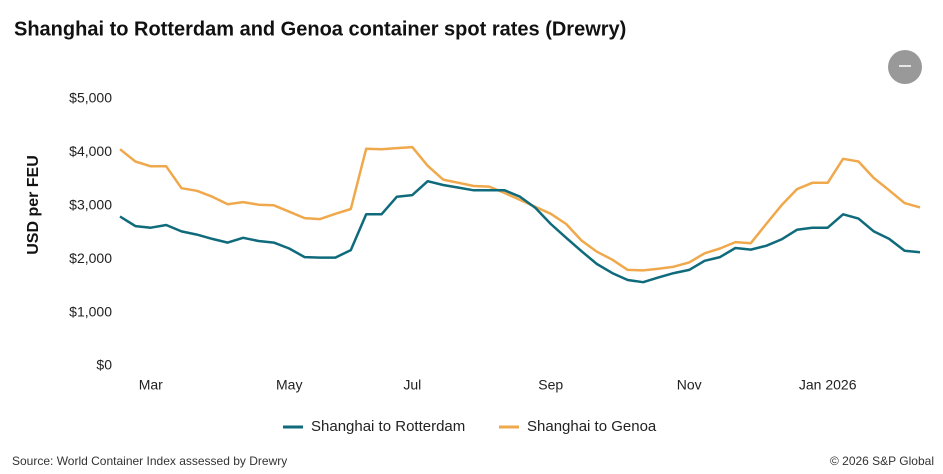 Image resolution: width=943 pixels, height=474 pixels. Describe the element at coordinates (90, 98) in the screenshot. I see `y-tick-label: $5,000` at that location.